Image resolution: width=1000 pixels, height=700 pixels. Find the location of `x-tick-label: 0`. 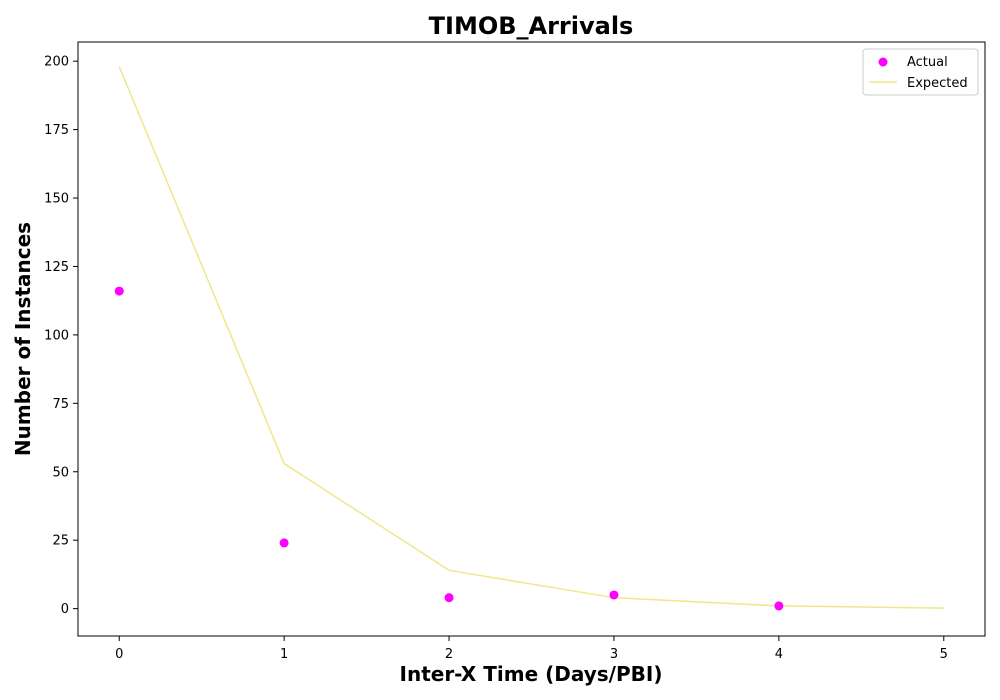

x-tick-label: 0 is located at coordinates (119, 654).